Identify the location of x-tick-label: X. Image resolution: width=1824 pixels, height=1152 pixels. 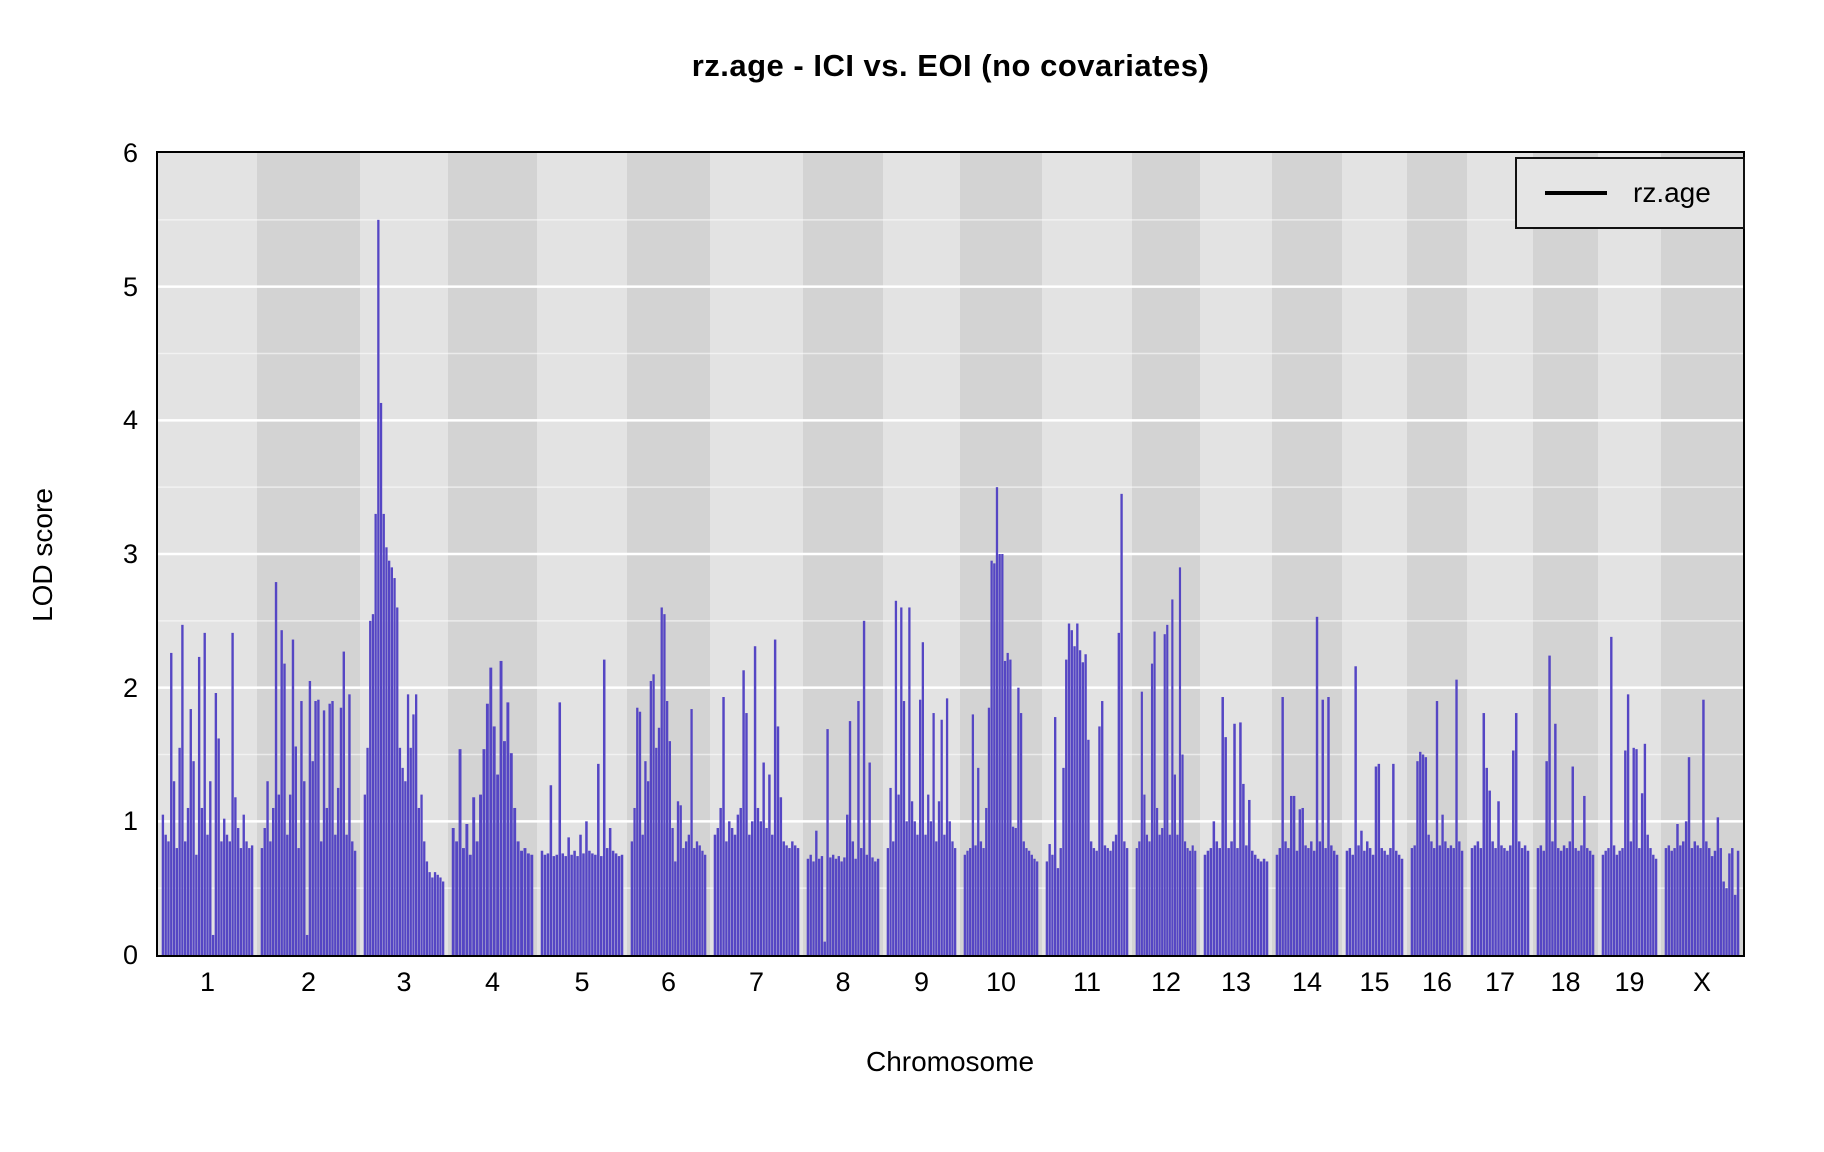
(1701, 982).